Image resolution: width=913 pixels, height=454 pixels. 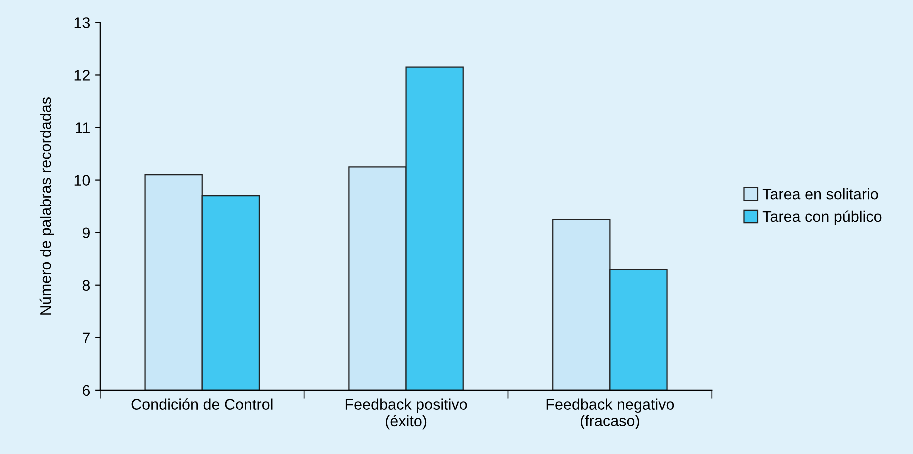 I want to click on x-tick-label: Condición de Control, so click(x=202, y=404).